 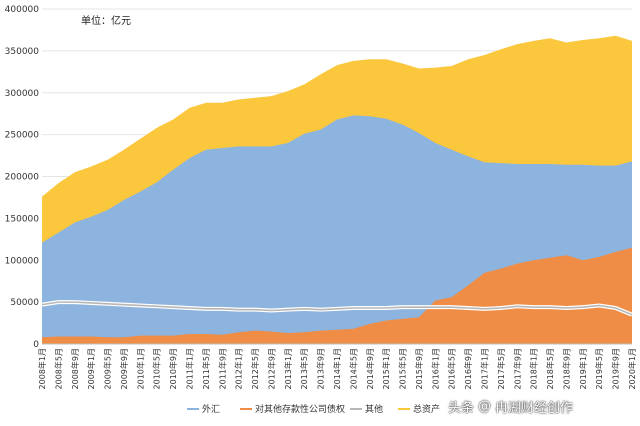 I want to click on x-tick-label: 2015年5月, so click(x=403, y=368).